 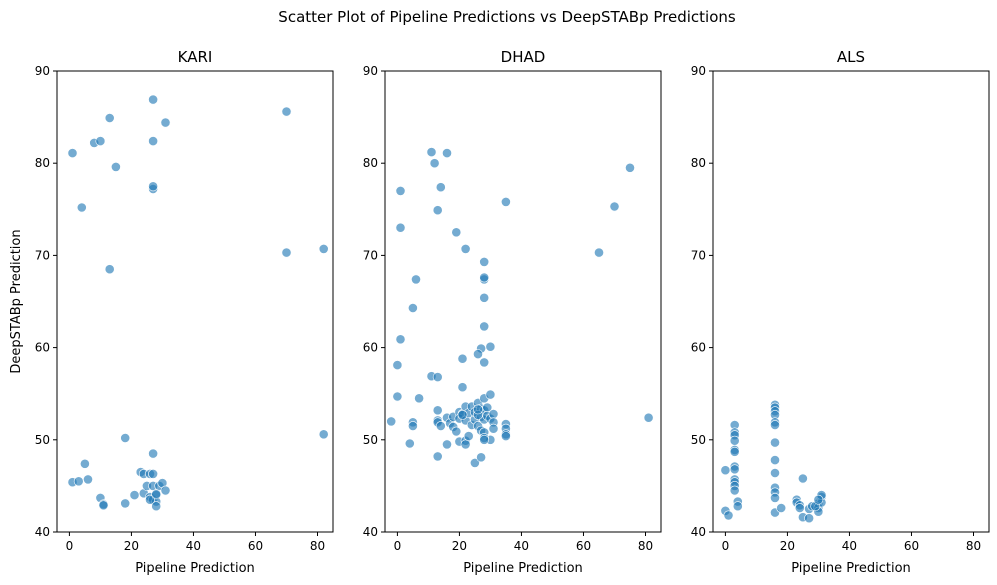 What do you see at coordinates (849, 546) in the screenshot?
I see `x-tick-label: 40` at bounding box center [849, 546].